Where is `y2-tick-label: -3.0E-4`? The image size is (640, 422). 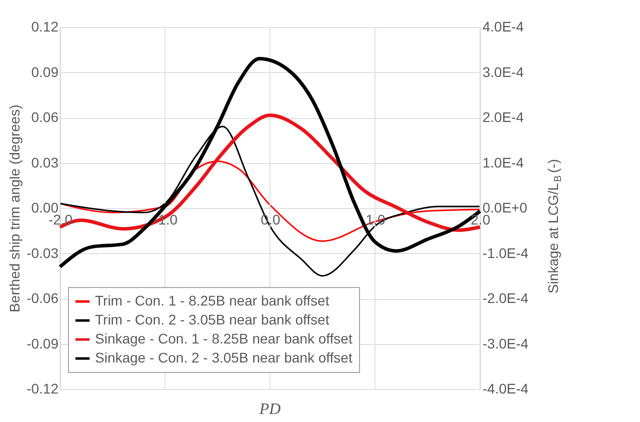 y2-tick-label: -3.0E-4 is located at coordinates (505, 343).